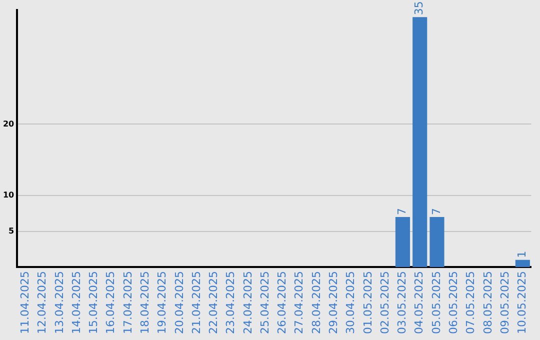  What do you see at coordinates (385, 302) in the screenshot?
I see `x-tick-label: 02.05.2025` at bounding box center [385, 302].